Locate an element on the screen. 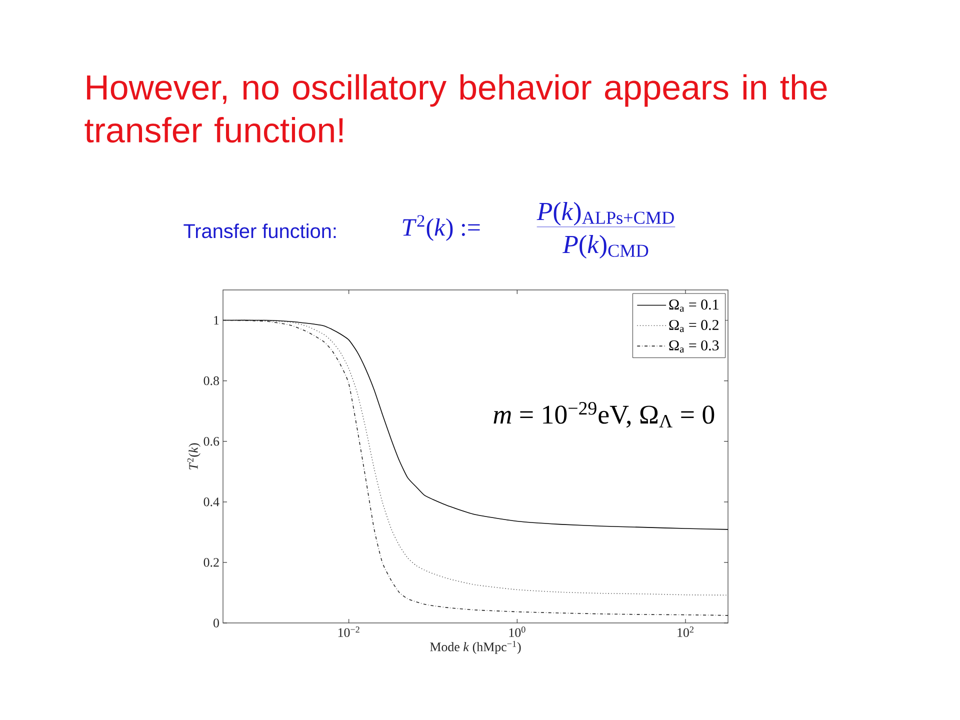 The image size is (960, 720). y-tick-label: 0.8 is located at coordinates (211, 381).